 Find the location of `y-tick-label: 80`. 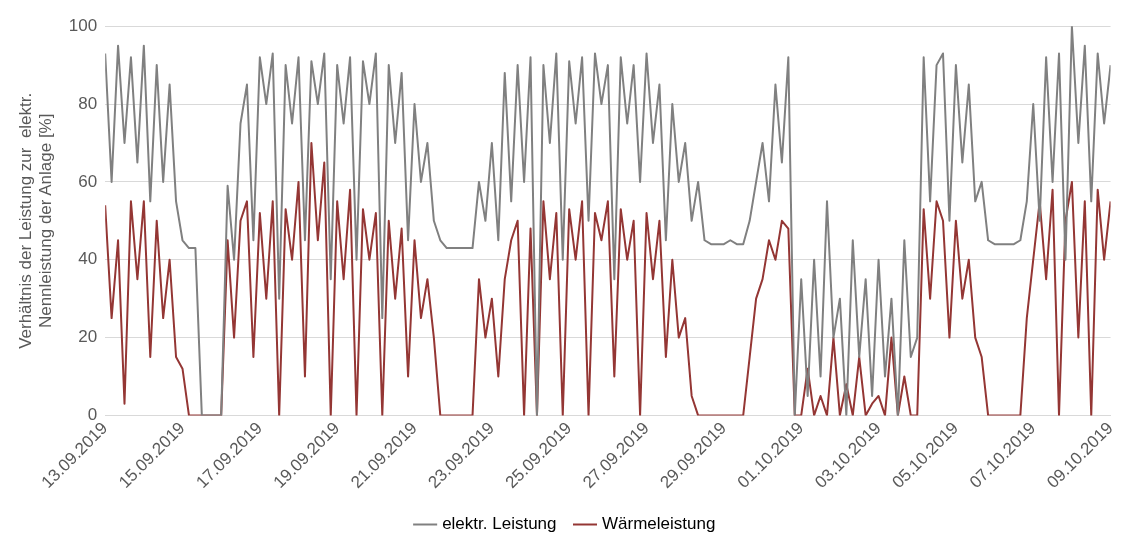

y-tick-label: 80 is located at coordinates (88, 103).